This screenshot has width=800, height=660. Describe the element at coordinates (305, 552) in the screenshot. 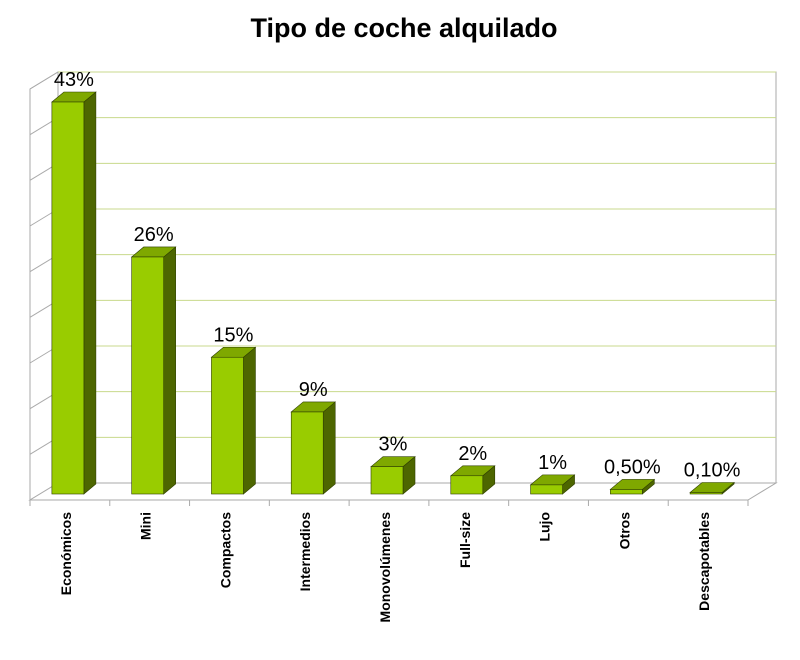

I see `x-tick-label: Intermedios` at that location.